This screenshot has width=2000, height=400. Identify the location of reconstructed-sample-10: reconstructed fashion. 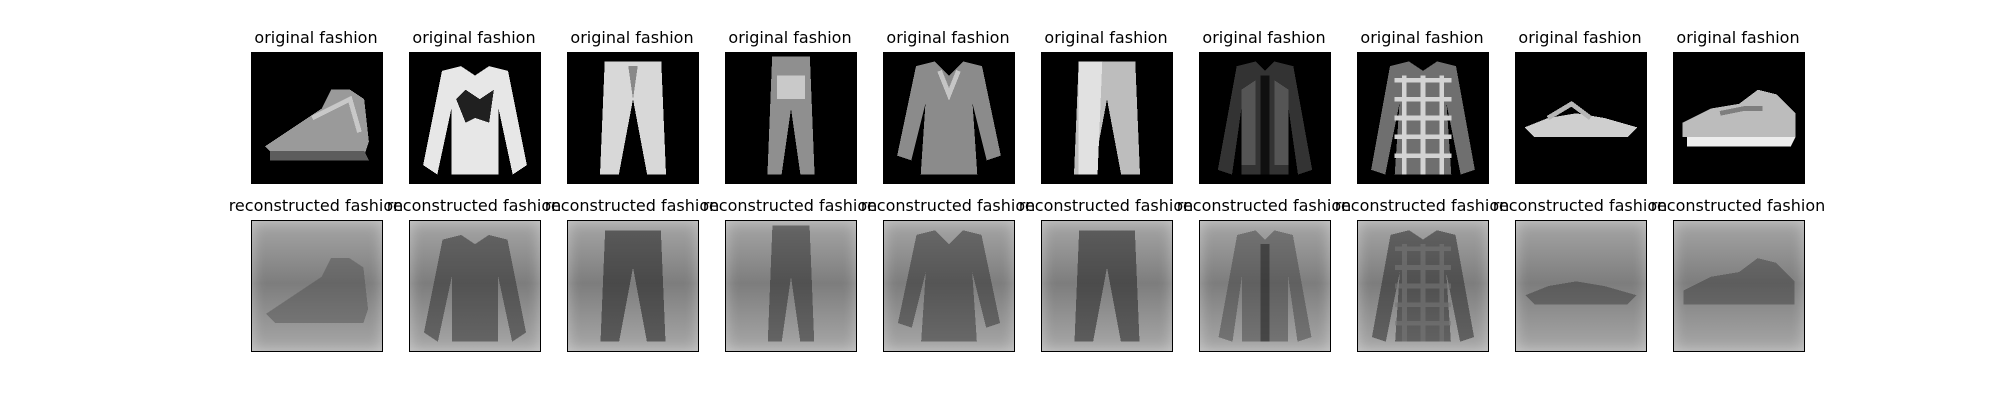
(1738, 273).